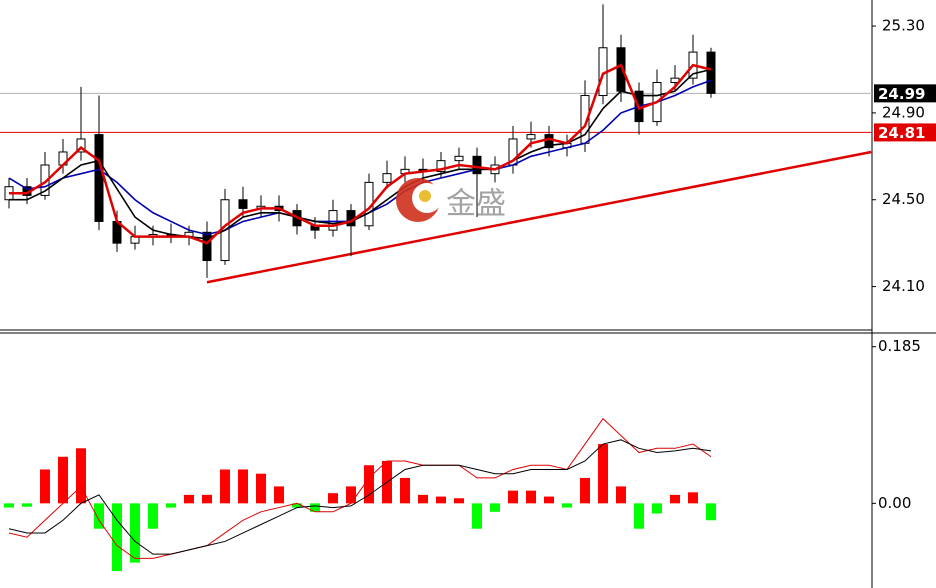 Image resolution: width=936 pixels, height=588 pixels. I want to click on watermark: 金盛, so click(451, 200).